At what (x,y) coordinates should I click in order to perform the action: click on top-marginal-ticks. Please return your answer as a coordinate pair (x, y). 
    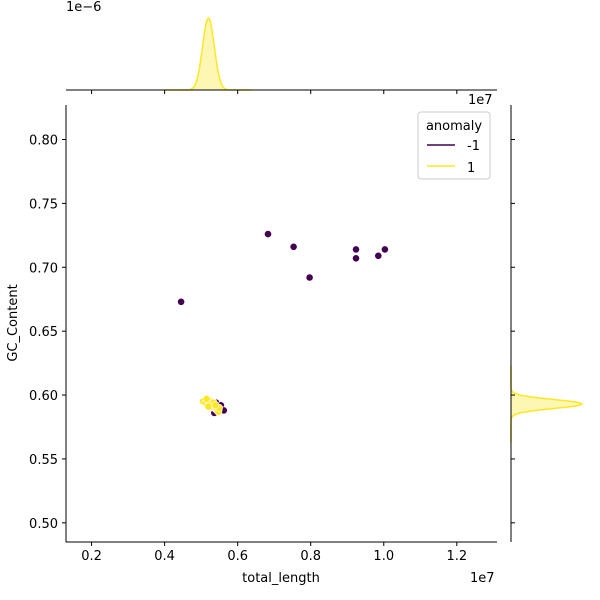
    Looking at the image, I should click on (274, 92).